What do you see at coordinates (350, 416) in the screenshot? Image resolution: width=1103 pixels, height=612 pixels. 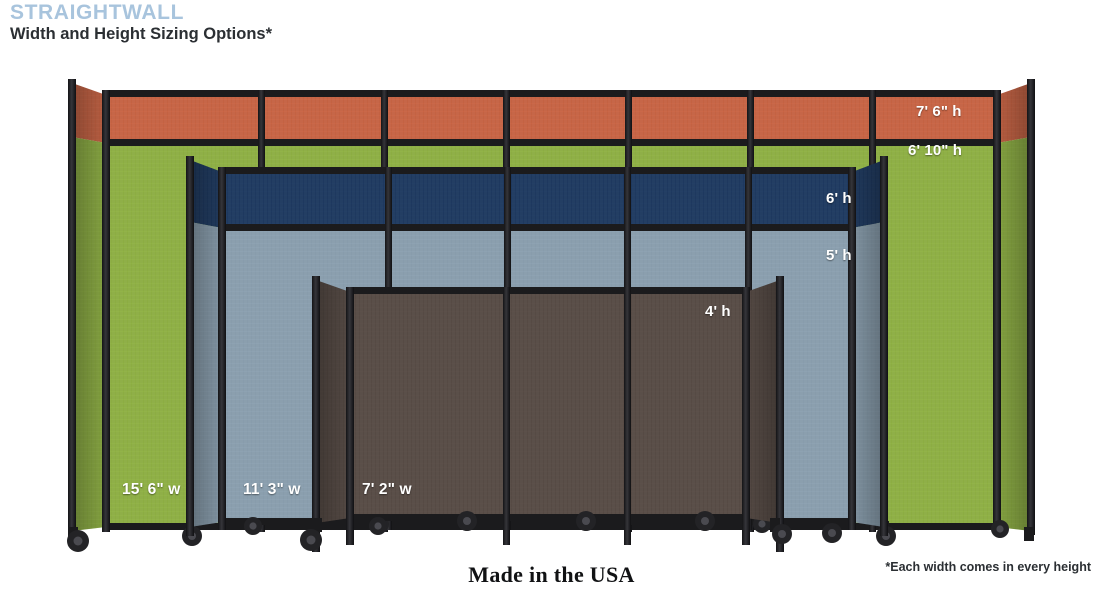 I see `post-l3-left-corner` at bounding box center [350, 416].